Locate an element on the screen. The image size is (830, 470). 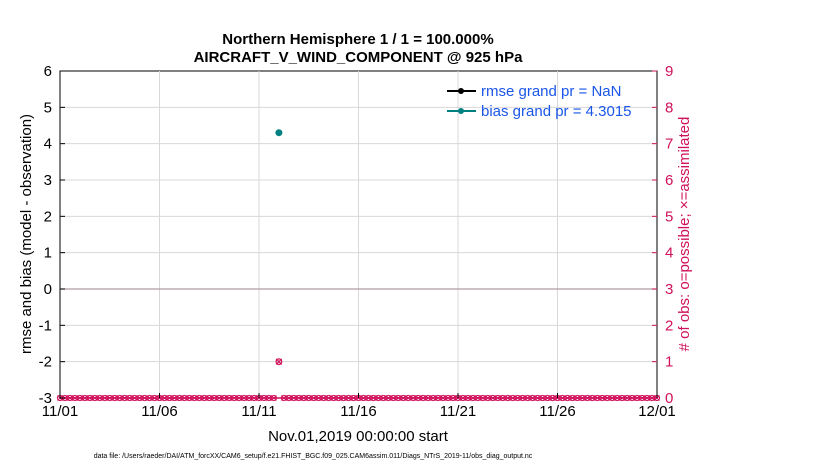
legend-rmse-marker is located at coordinates (461, 91).